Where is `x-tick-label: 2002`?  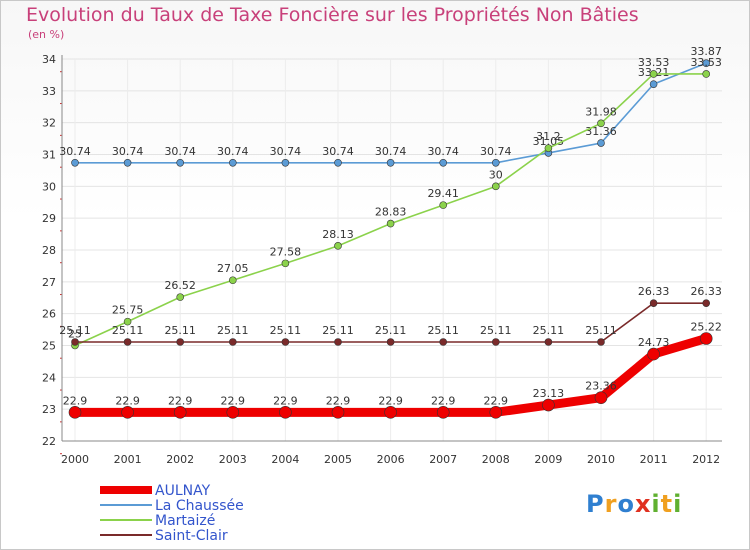
x-tick-label: 2002 is located at coordinates (180, 459).